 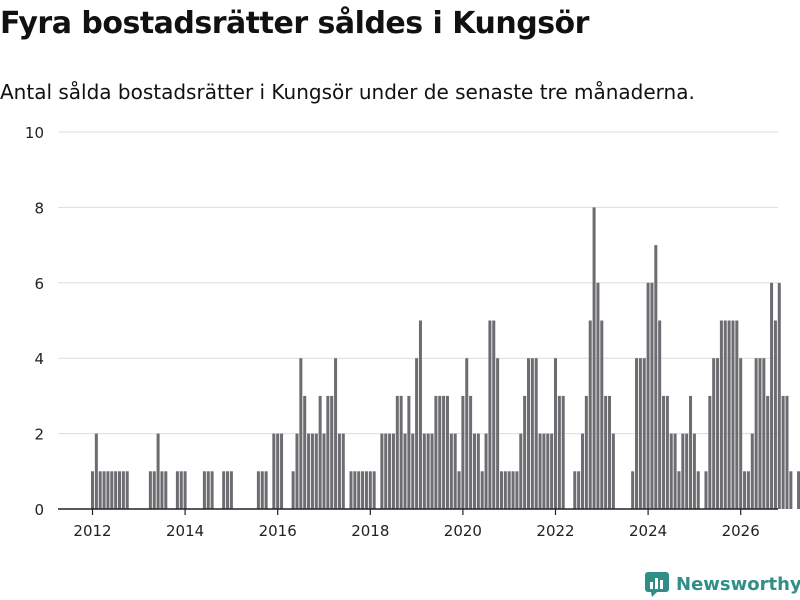 What do you see at coordinates (39, 359) in the screenshot?
I see `y-tick-label: 4` at bounding box center [39, 359].